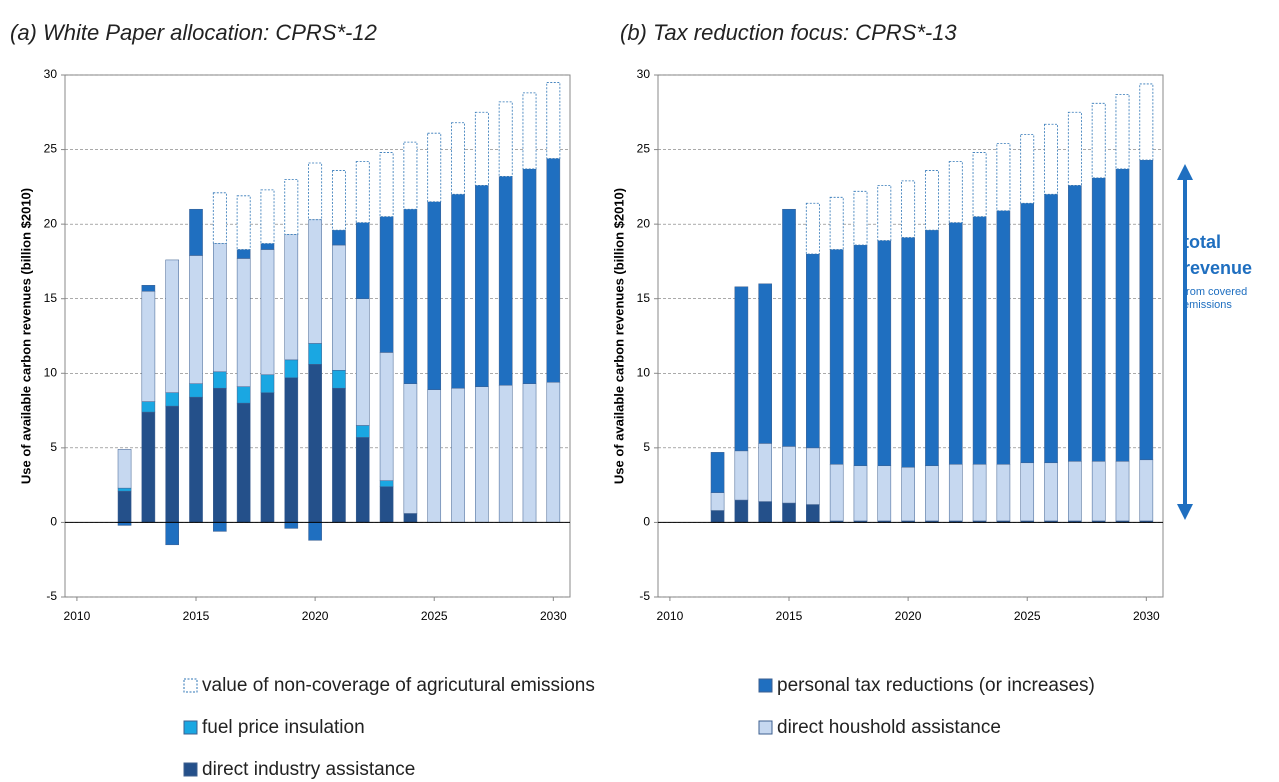 The width and height of the screenshot is (1279, 782). Describe the element at coordinates (193, 32) in the screenshot. I see `chart-title: (a) White Paper allocation: CPRS*-12` at that location.